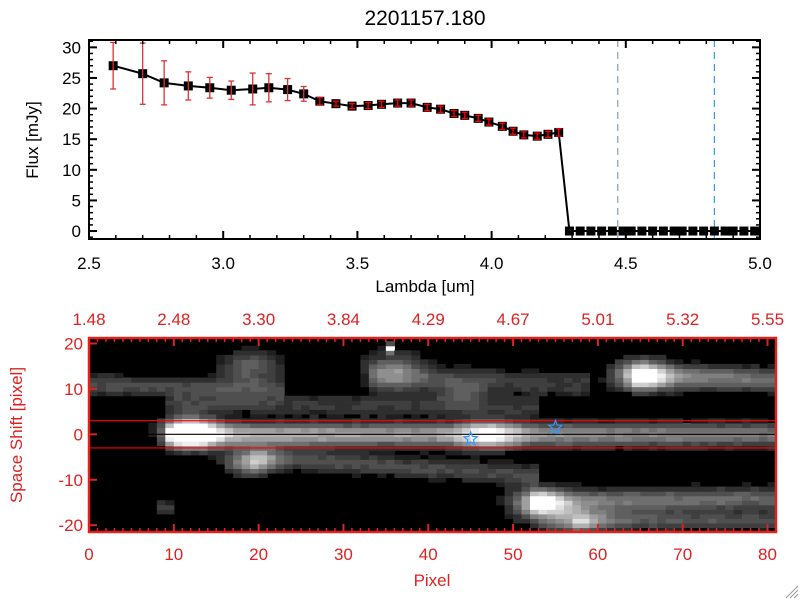 The width and height of the screenshot is (800, 600). I want to click on top-wavelength-label: 5.32, so click(682, 319).